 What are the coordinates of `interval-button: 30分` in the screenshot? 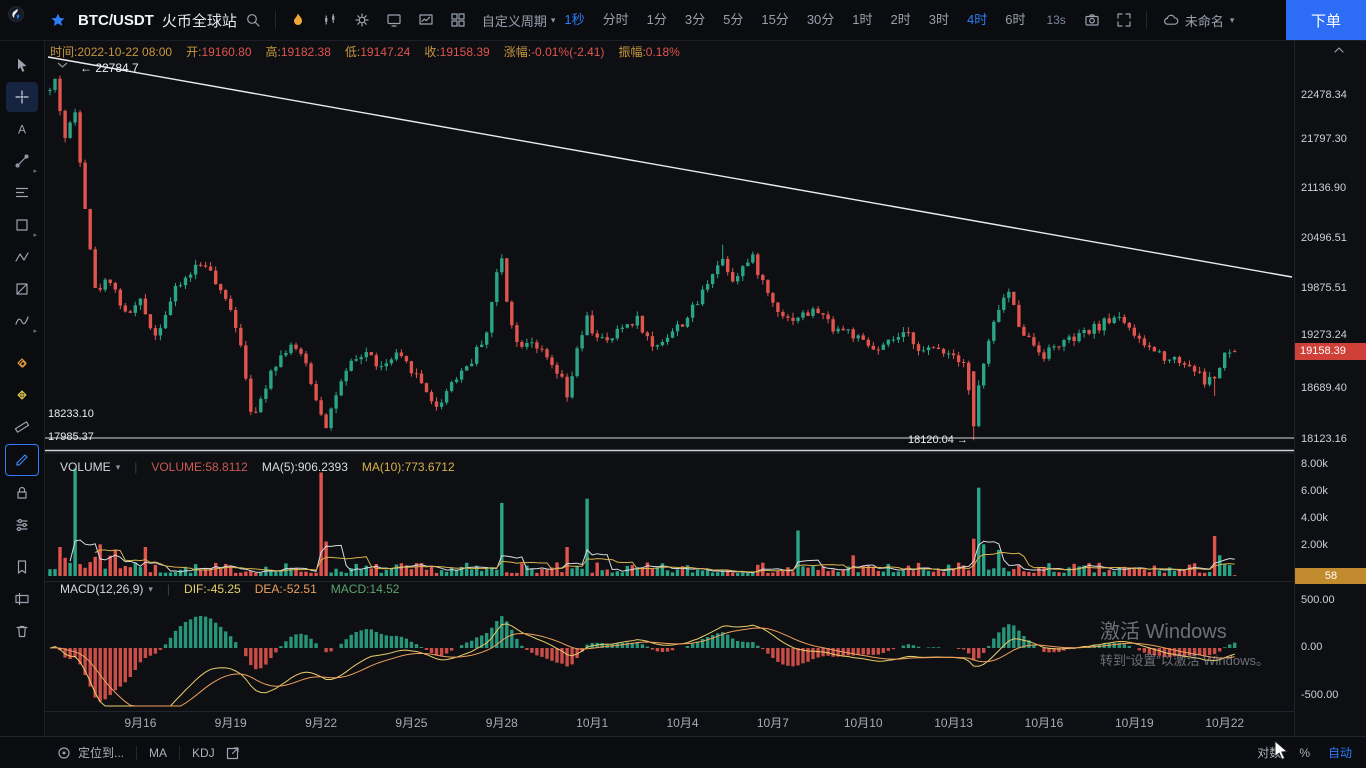 It's located at (820, 19).